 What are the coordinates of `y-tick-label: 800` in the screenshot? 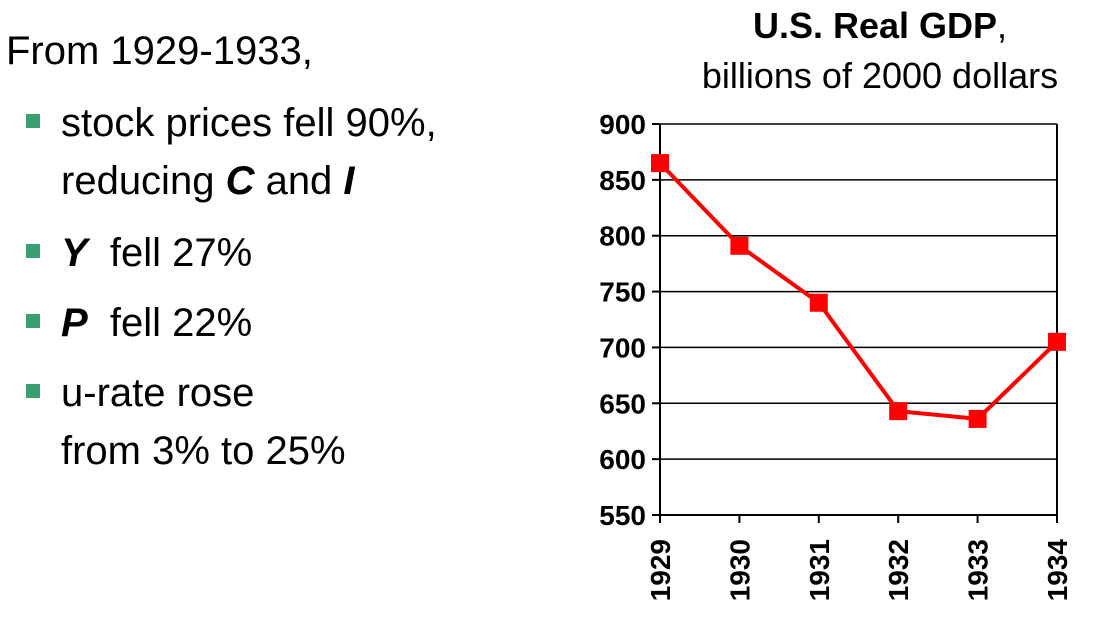 It's located at (622, 236).